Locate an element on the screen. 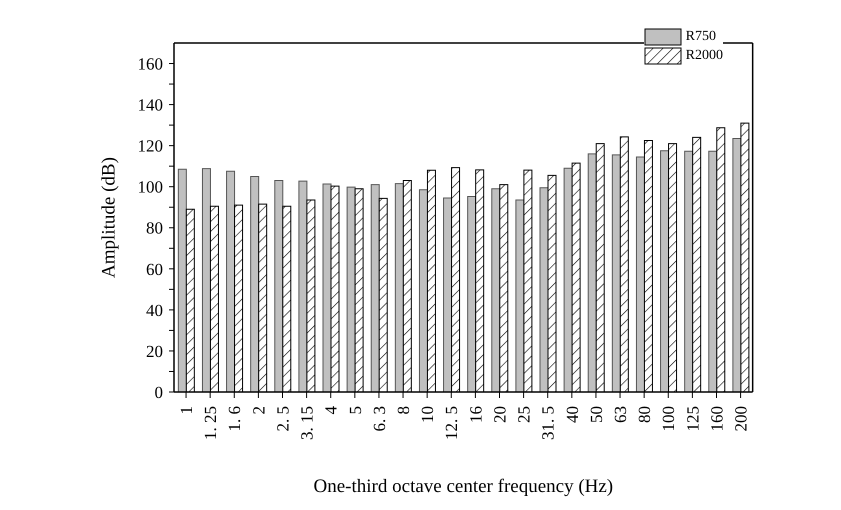 The height and width of the screenshot is (510, 841). x-tick-label: 20 is located at coordinates (500, 414).